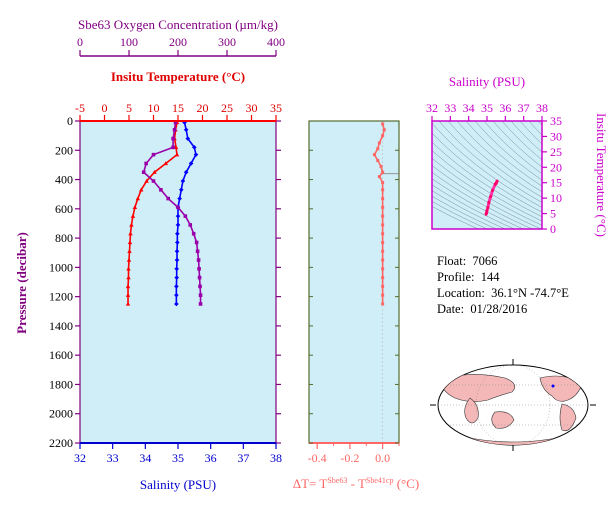  What do you see at coordinates (21, 283) in the screenshot?
I see `pressure-axis-label: Pressure (decibar)` at bounding box center [21, 283].